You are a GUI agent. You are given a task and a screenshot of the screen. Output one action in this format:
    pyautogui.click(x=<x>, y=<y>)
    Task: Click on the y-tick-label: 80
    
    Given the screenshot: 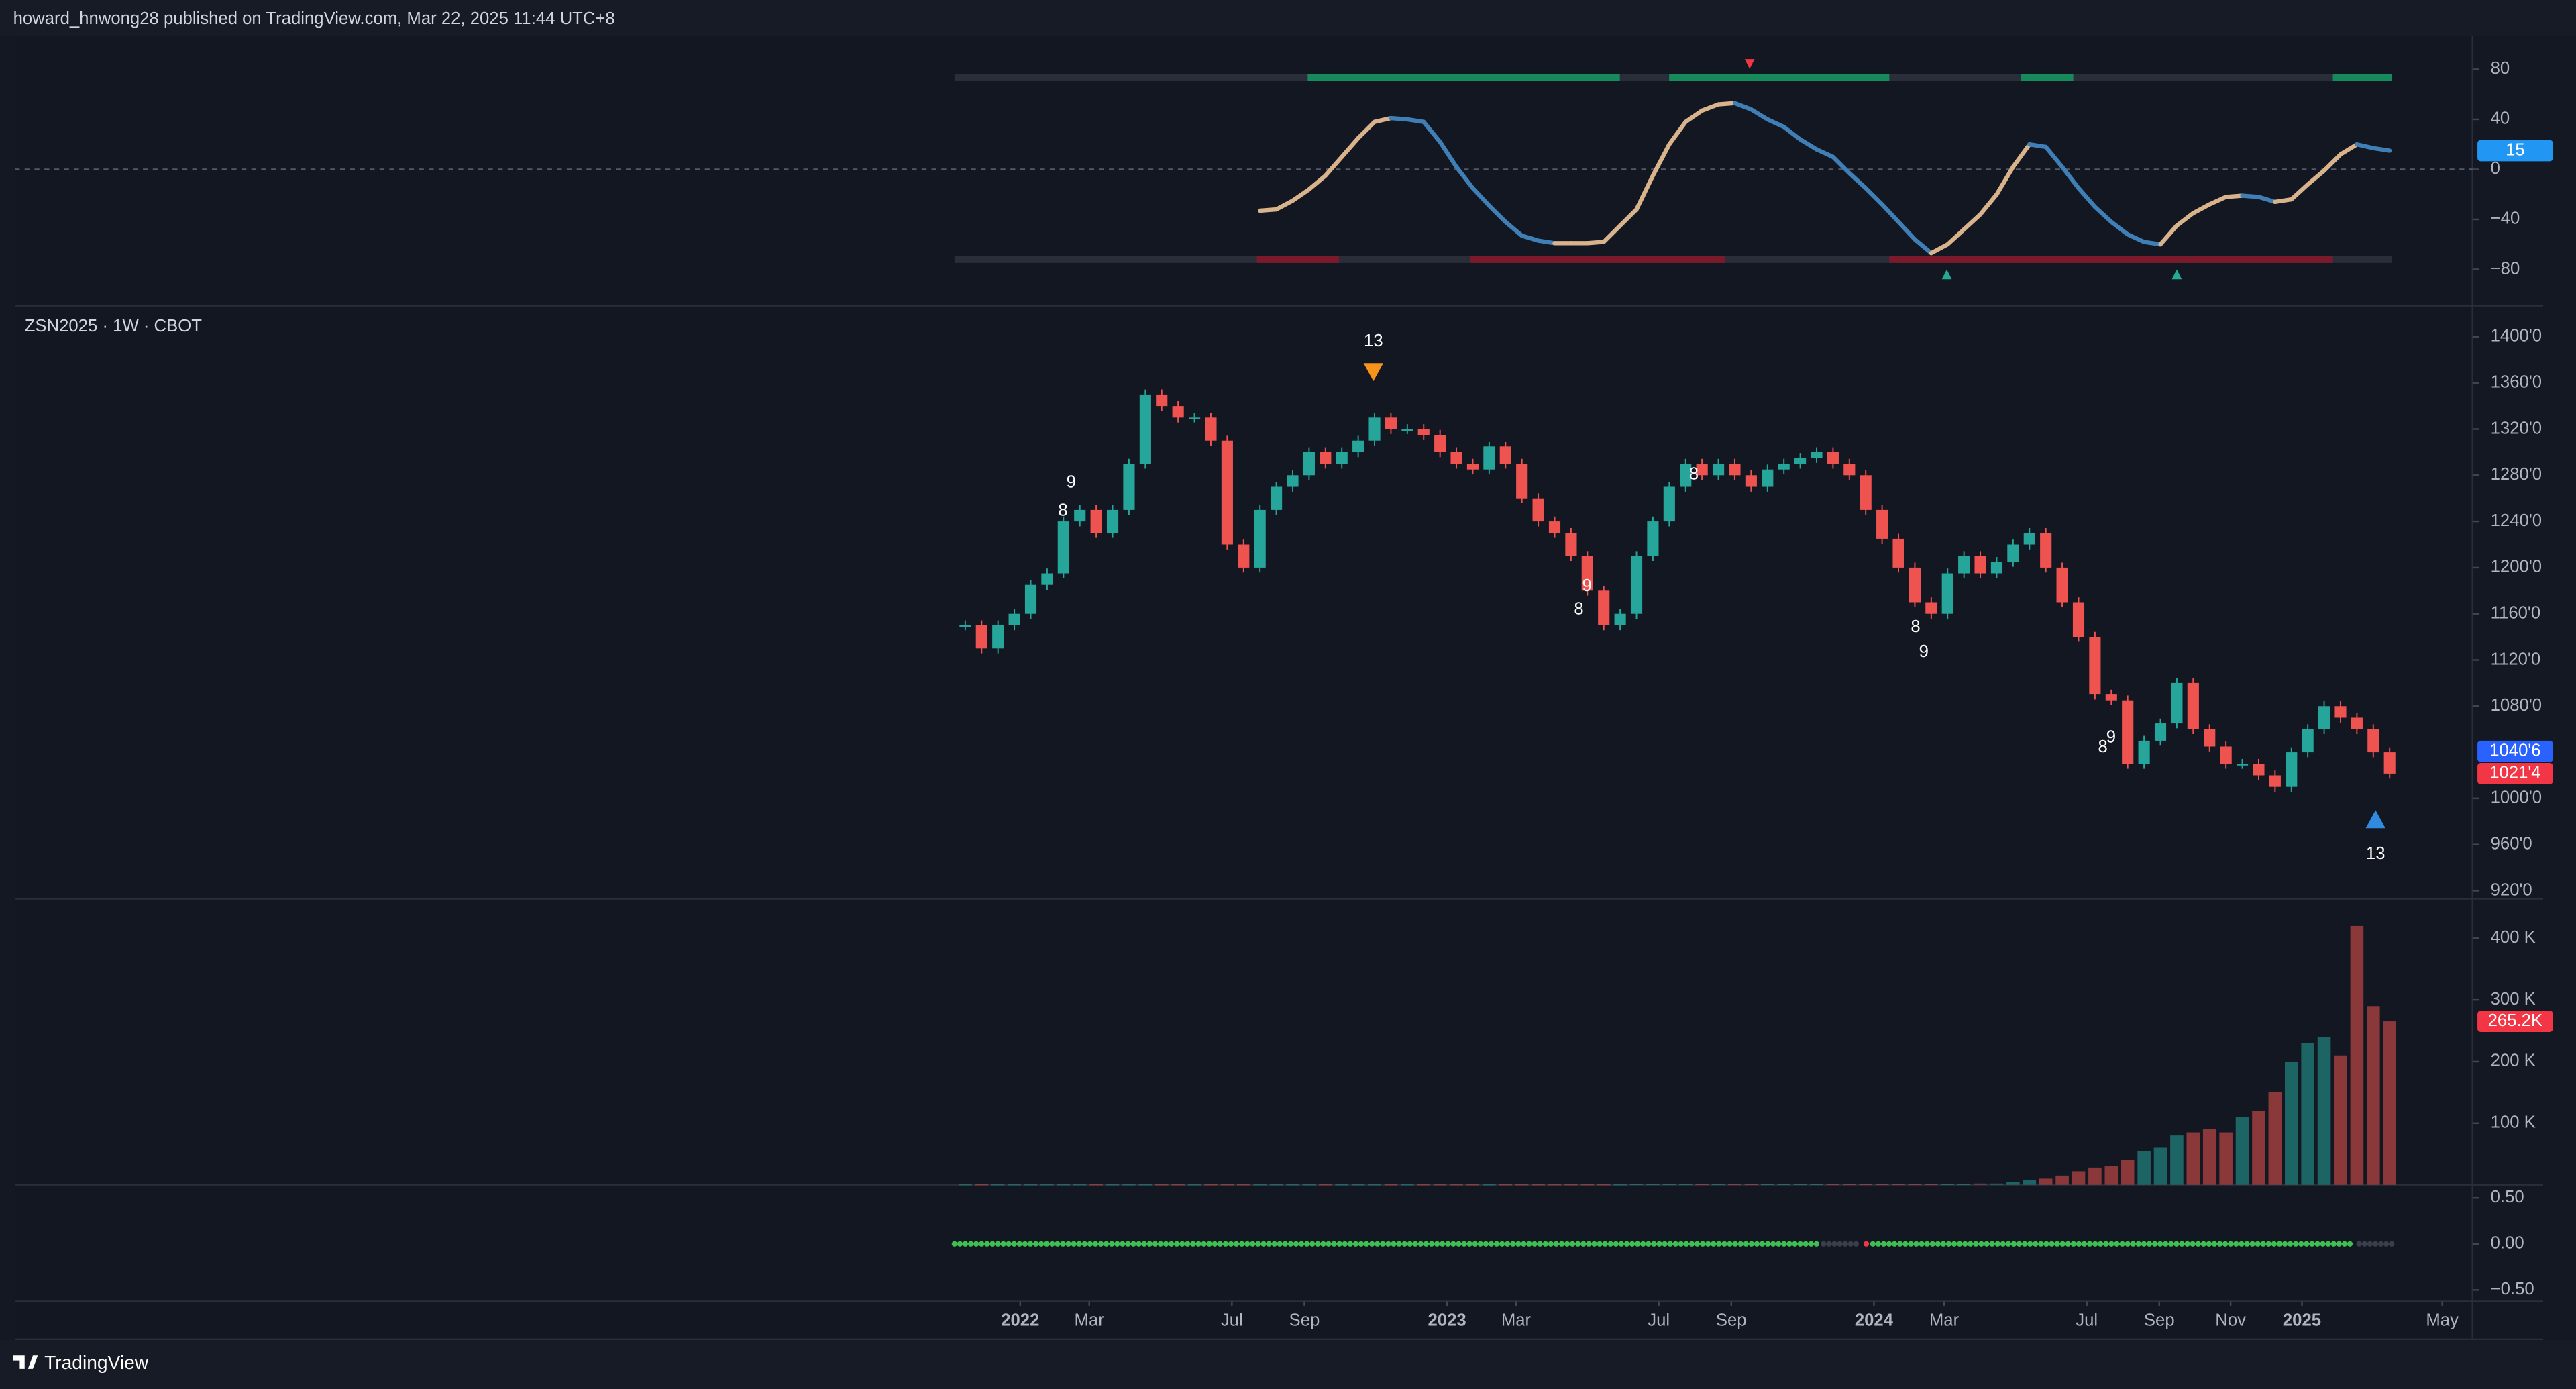 What is the action you would take?
    pyautogui.click(x=2500, y=68)
    